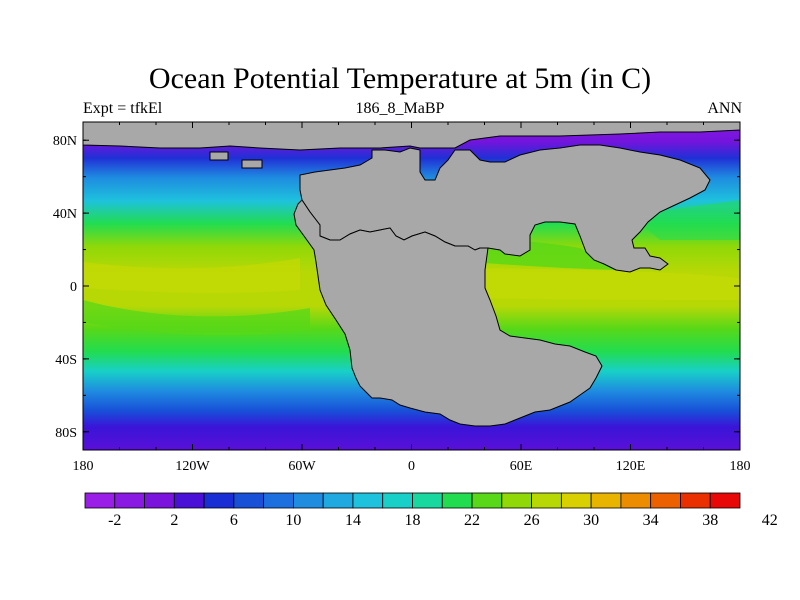 Image resolution: width=800 pixels, height=600 pixels. I want to click on colorbar-label: 6, so click(234, 520).